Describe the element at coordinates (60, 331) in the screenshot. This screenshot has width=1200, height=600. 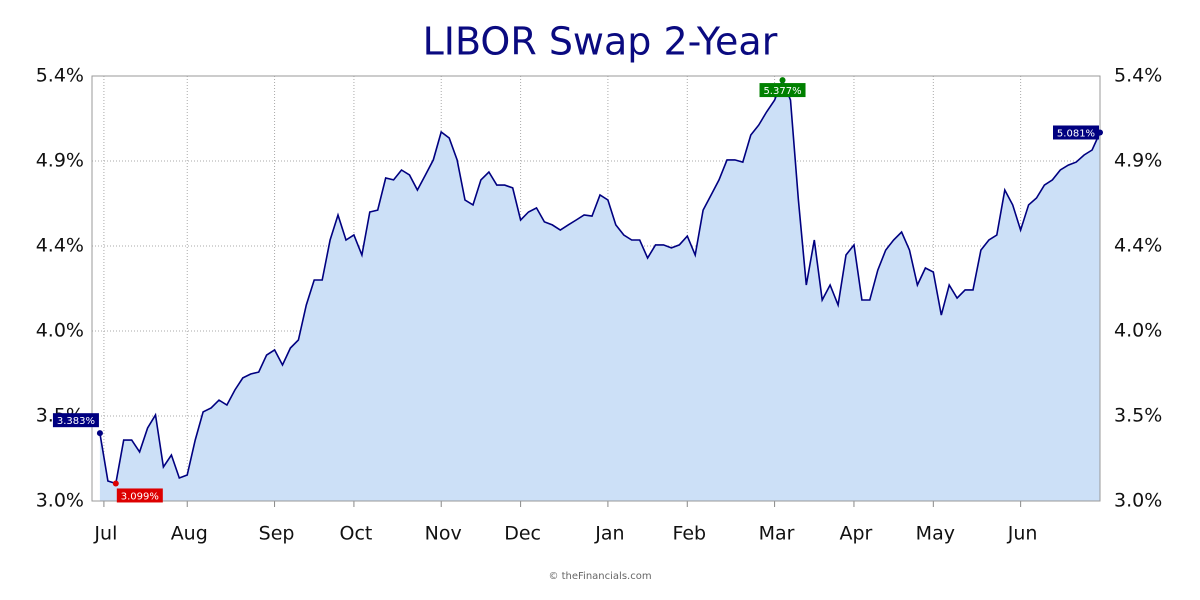
I see `y-tick-label: 4.0%` at that location.